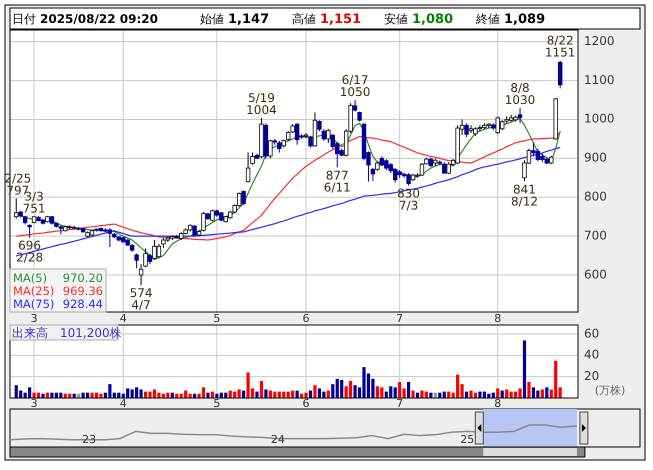 This screenshot has width=653, height=470. Describe the element at coordinates (408, 199) in the screenshot. I see `annotation: 830 7/3` at that location.